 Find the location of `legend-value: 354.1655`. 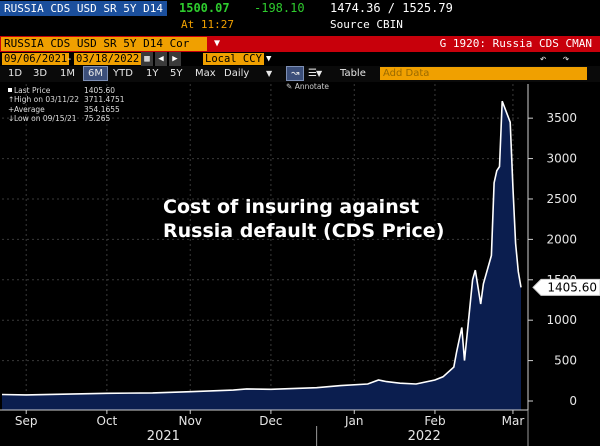

legend-value: 354.1655 is located at coordinates (102, 109).